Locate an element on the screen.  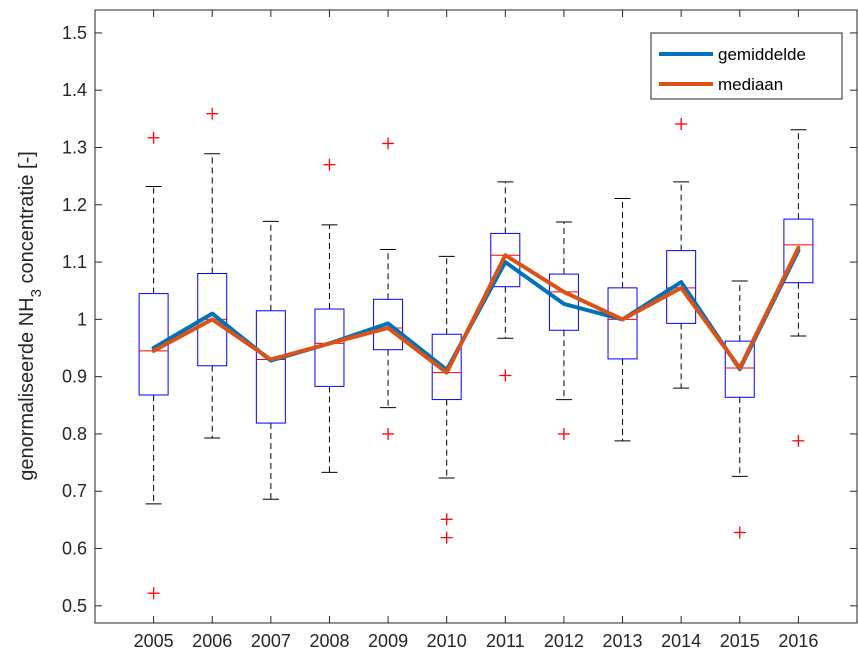
x-tick-label: 2006 is located at coordinates (212, 641).